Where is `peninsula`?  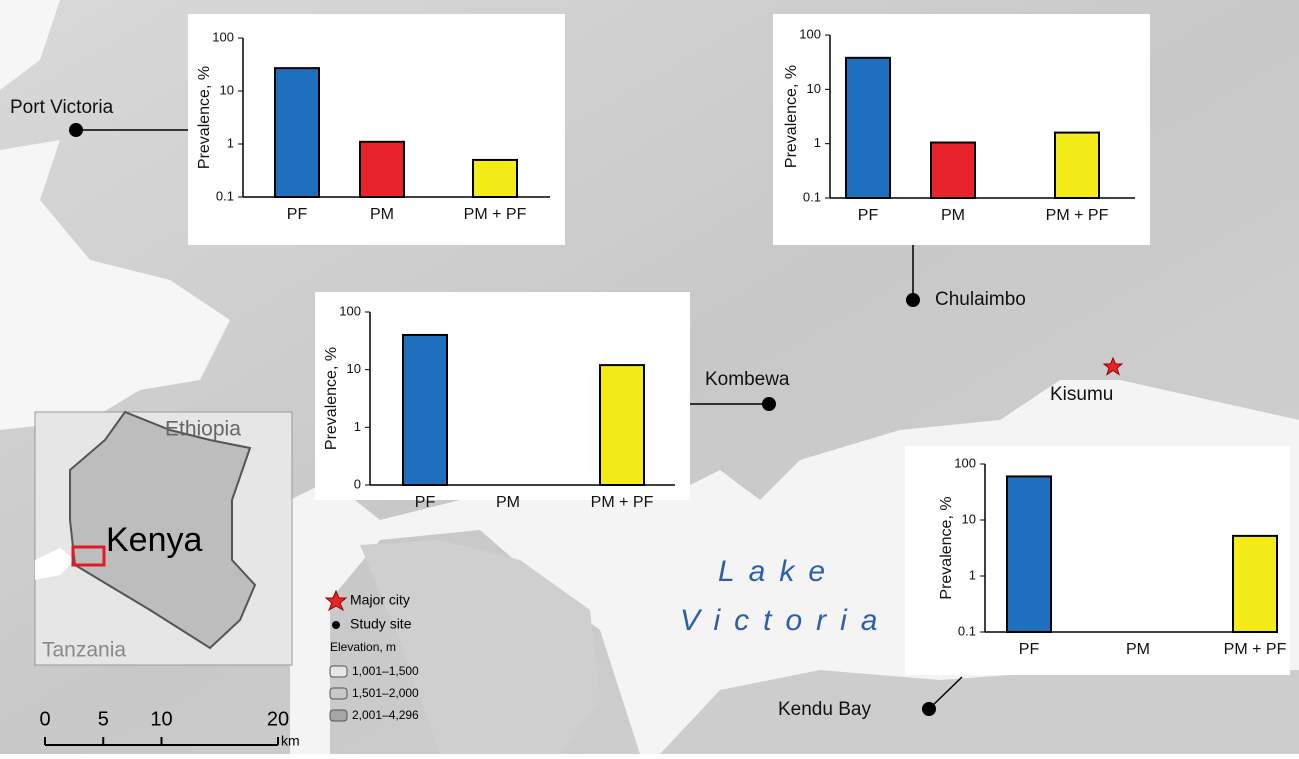
peninsula is located at coordinates (480, 647).